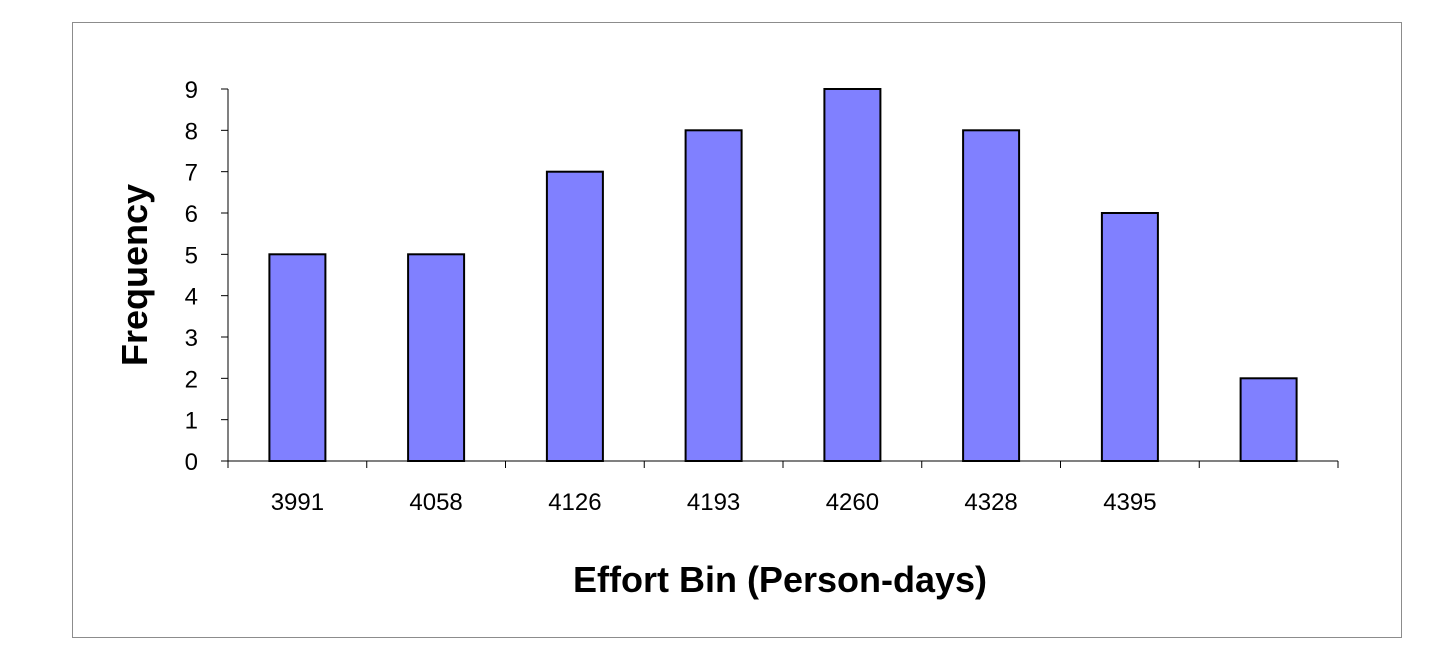  Describe the element at coordinates (191, 214) in the screenshot. I see `y-tick-label-6: 6` at that location.